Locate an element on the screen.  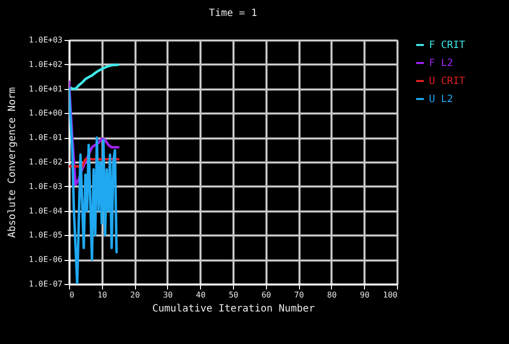
legend-label: U L2 is located at coordinates (441, 99).